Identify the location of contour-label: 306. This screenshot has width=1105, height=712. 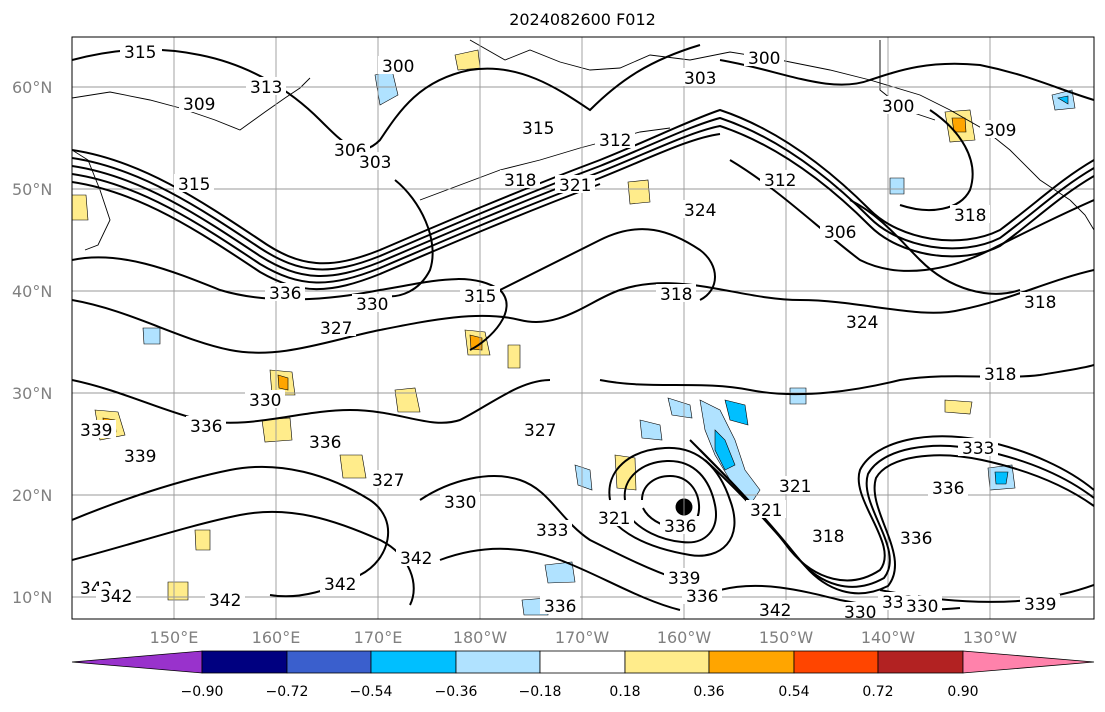
(840, 233).